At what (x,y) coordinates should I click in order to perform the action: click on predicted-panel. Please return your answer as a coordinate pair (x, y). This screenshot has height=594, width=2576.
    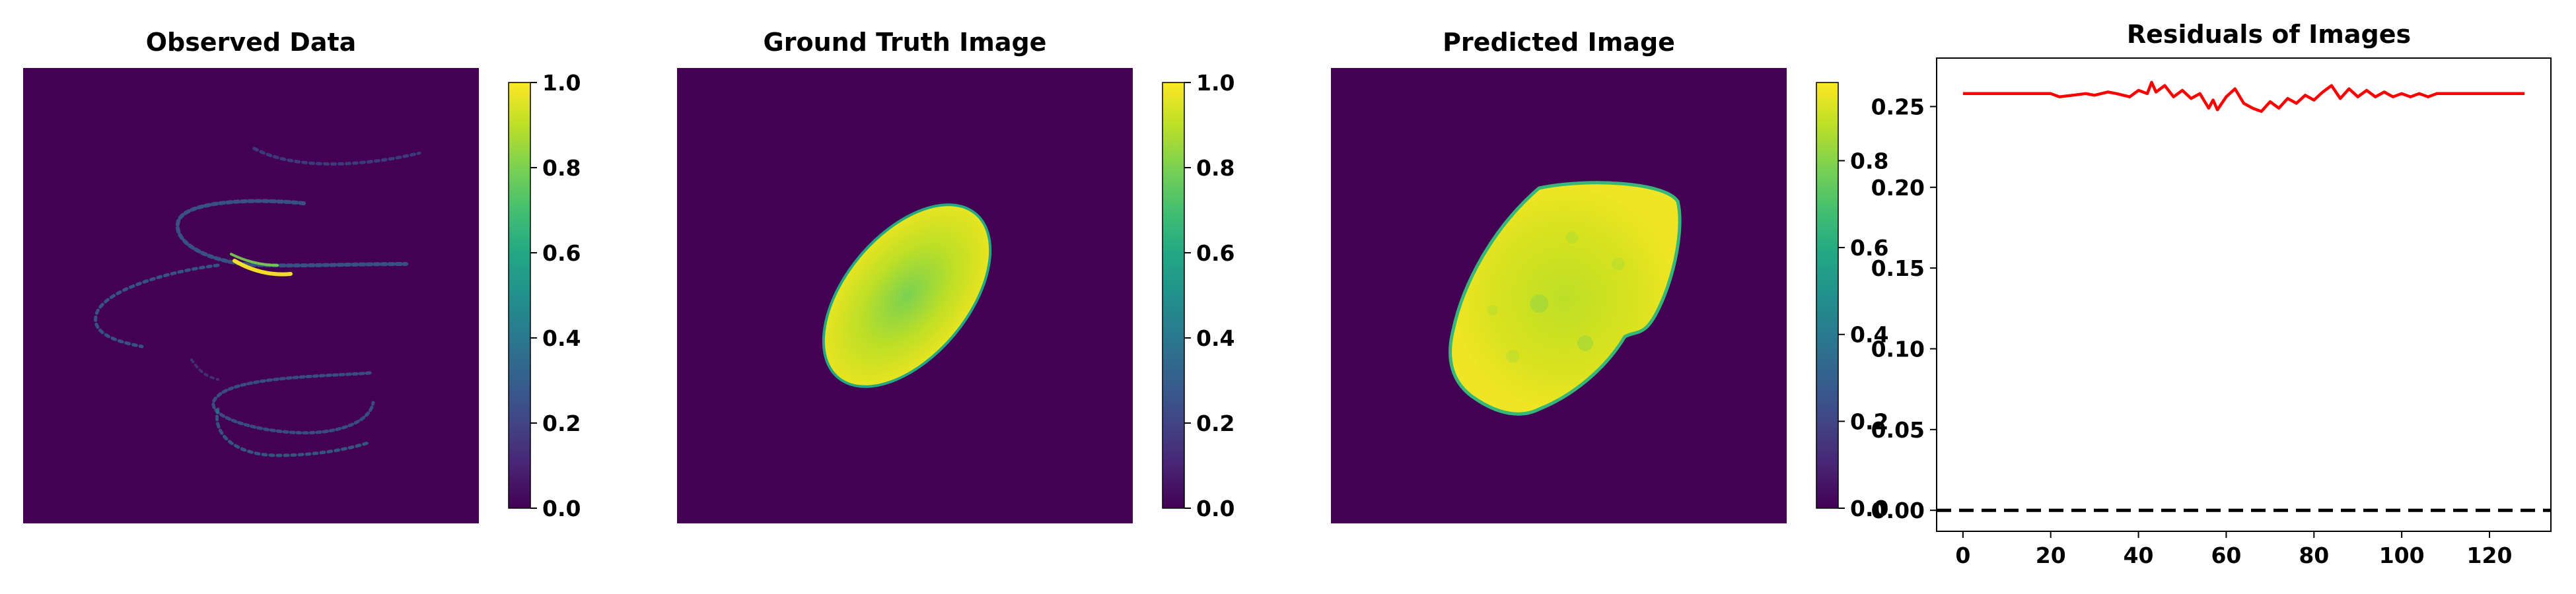
    Looking at the image, I should click on (1559, 295).